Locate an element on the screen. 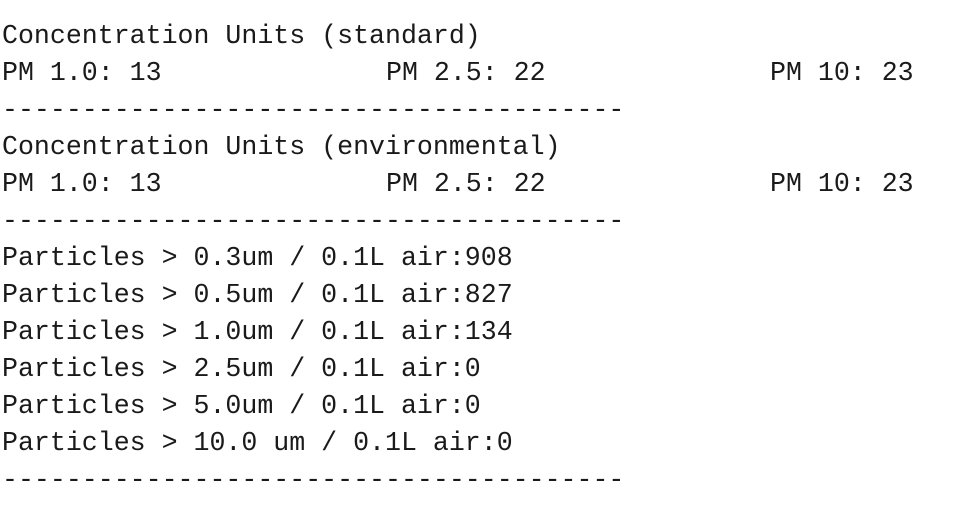 The height and width of the screenshot is (506, 976). particles-line-10-0um: Particles > 10.0 um / 0.1L air:0 is located at coordinates (257, 443).